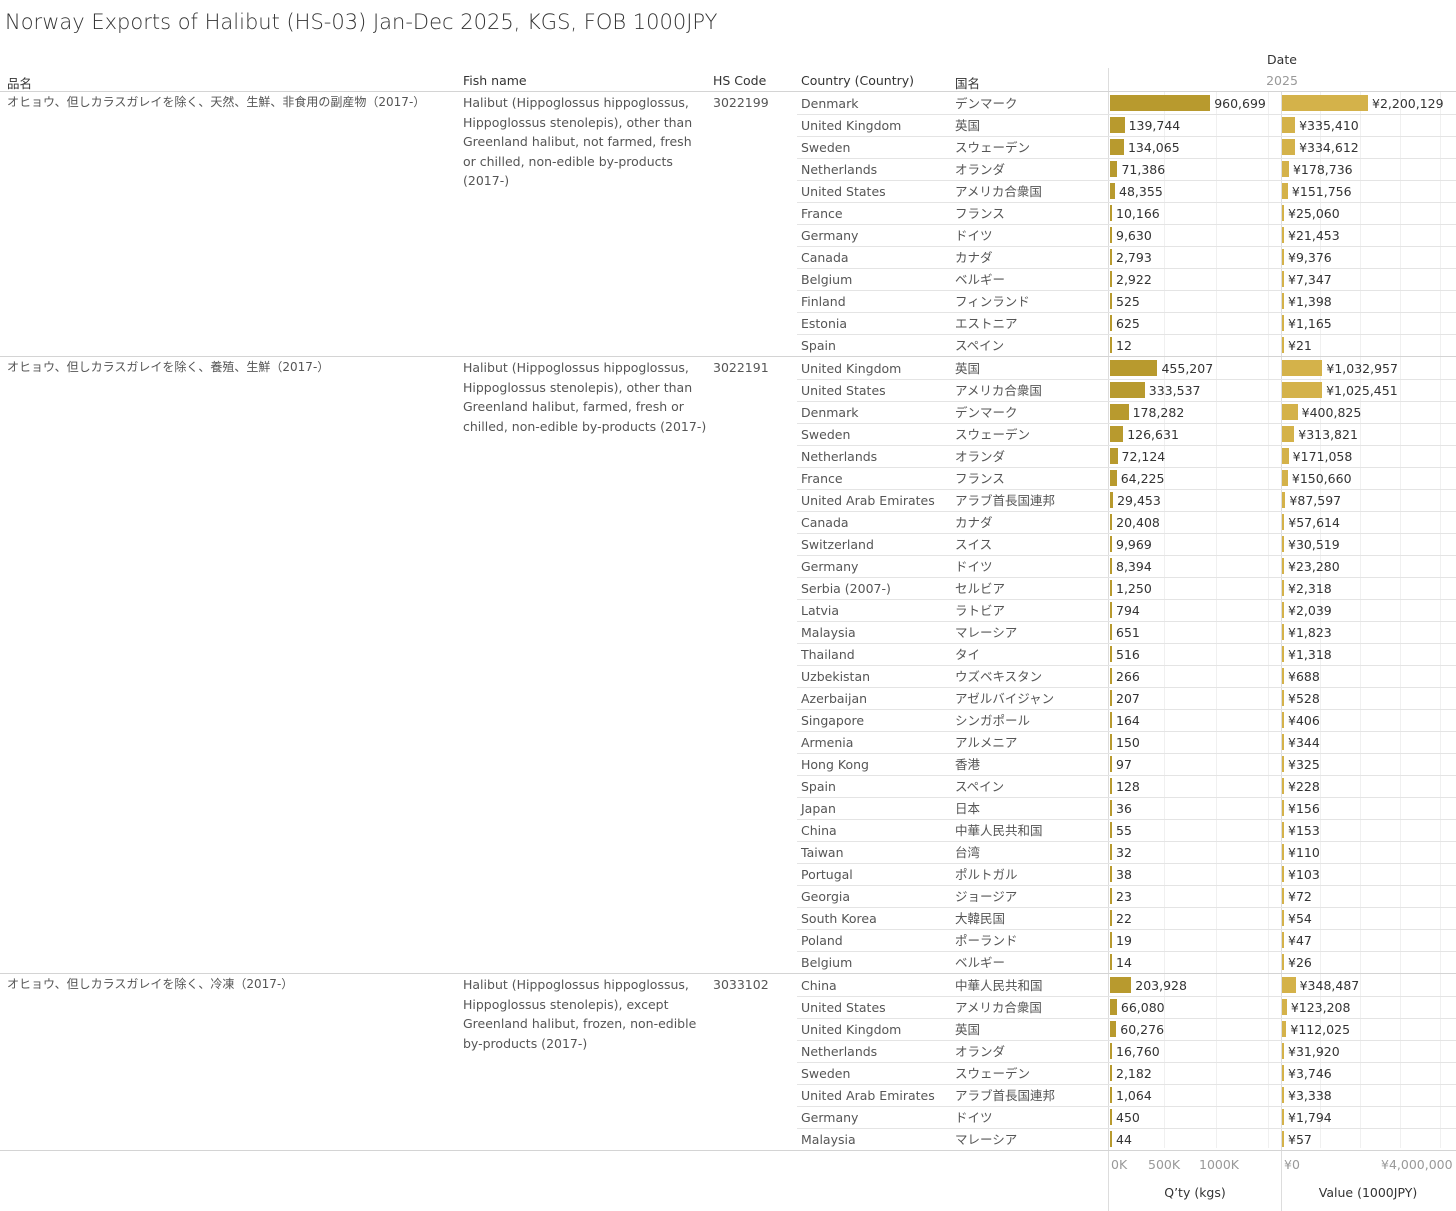 Image resolution: width=1456 pixels, height=1211 pixels. What do you see at coordinates (992, 301) in the screenshot?
I see `country-name-jp: フィンランド` at bounding box center [992, 301].